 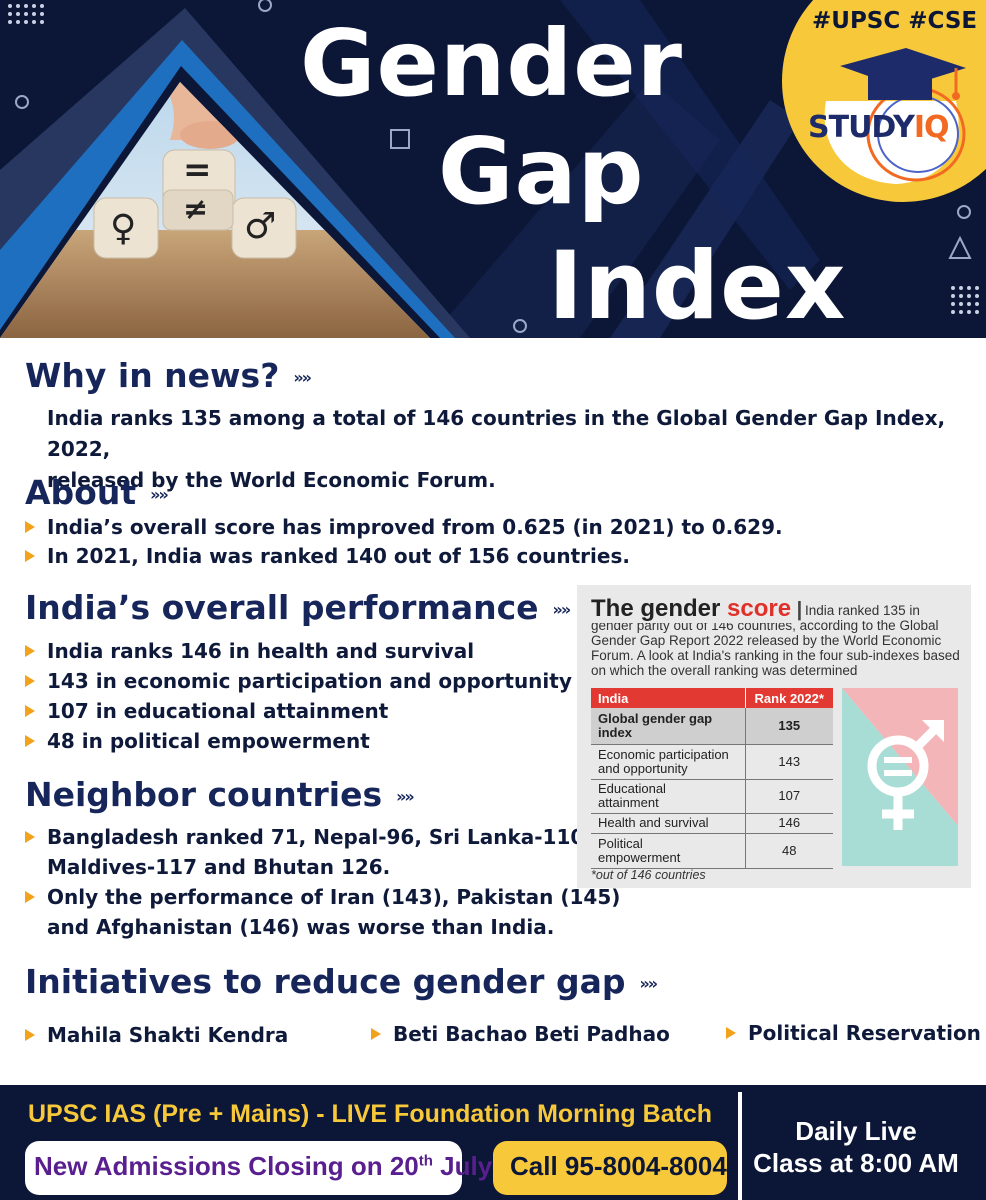 I want to click on card-title: The gender score |, so click(x=697, y=609).